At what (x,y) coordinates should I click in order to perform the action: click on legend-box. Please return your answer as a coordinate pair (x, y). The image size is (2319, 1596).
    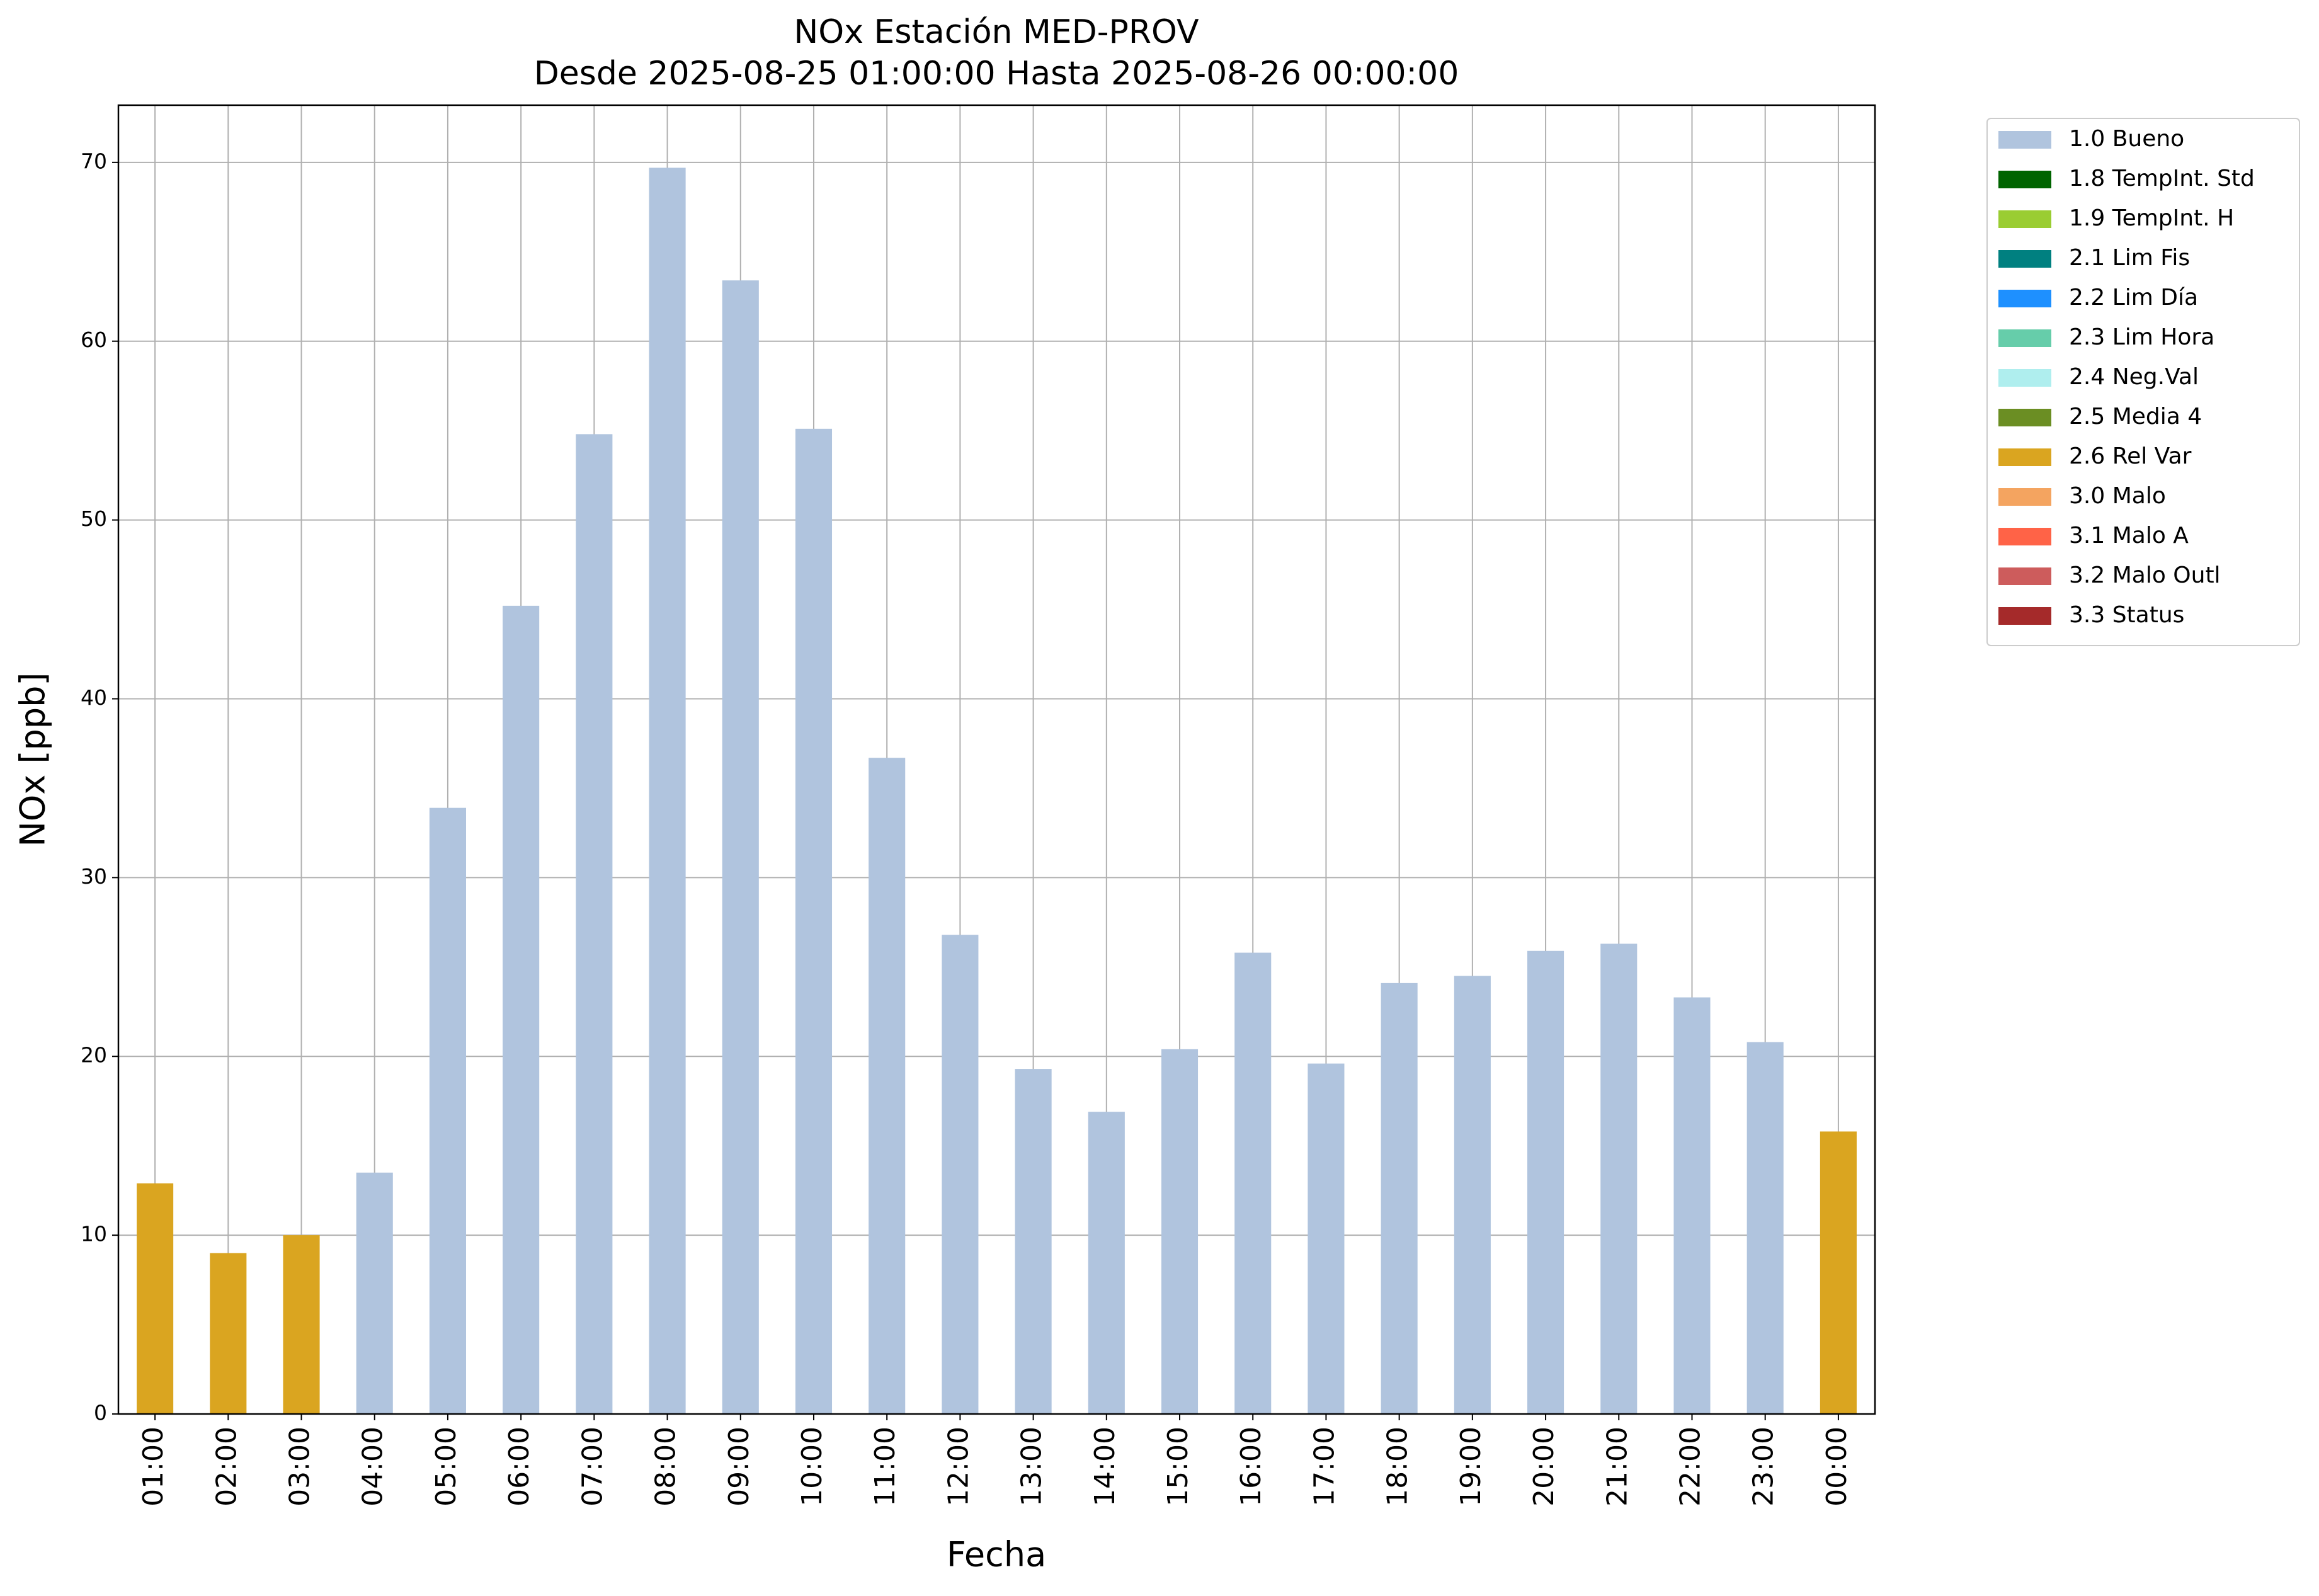
    Looking at the image, I should click on (2143, 382).